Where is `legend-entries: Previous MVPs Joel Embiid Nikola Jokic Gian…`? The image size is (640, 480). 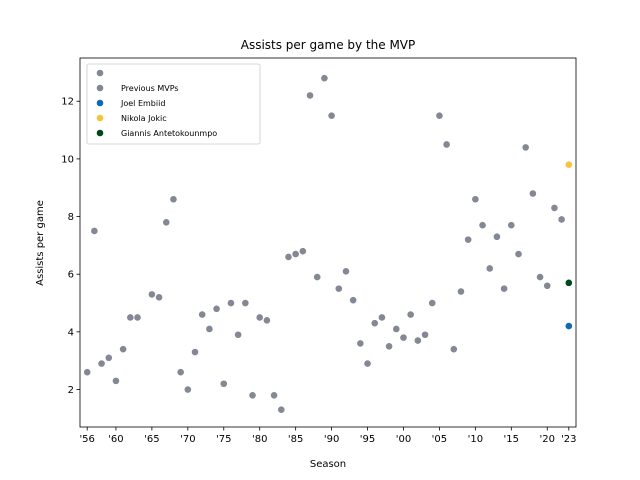
legend-entries: Previous MVPs Joel Embiid Nikola Jokic Gian… is located at coordinates (156, 103).